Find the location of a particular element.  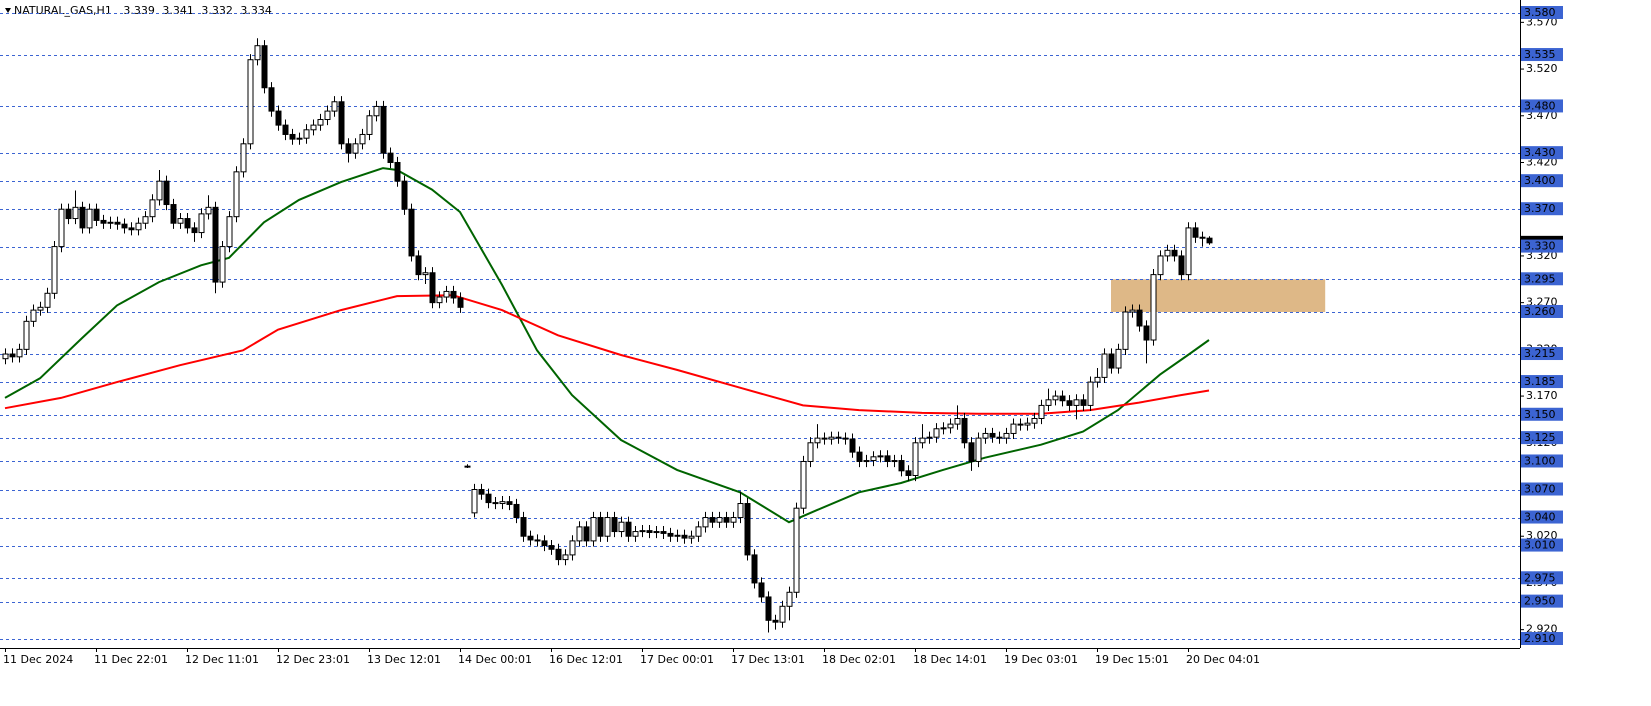

level-label: 2.950 is located at coordinates (1540, 601).